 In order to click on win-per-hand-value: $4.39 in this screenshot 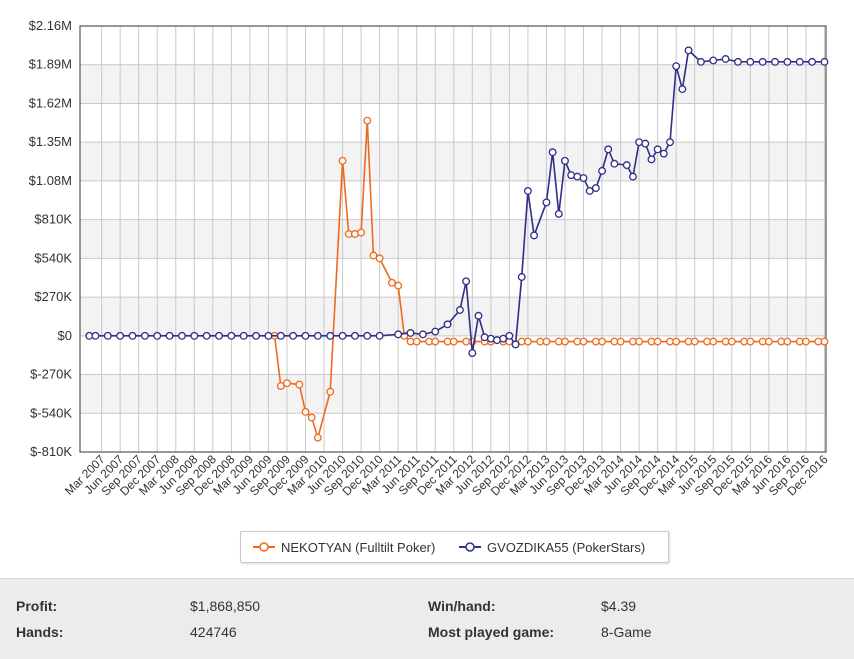, I will do `click(619, 606)`.